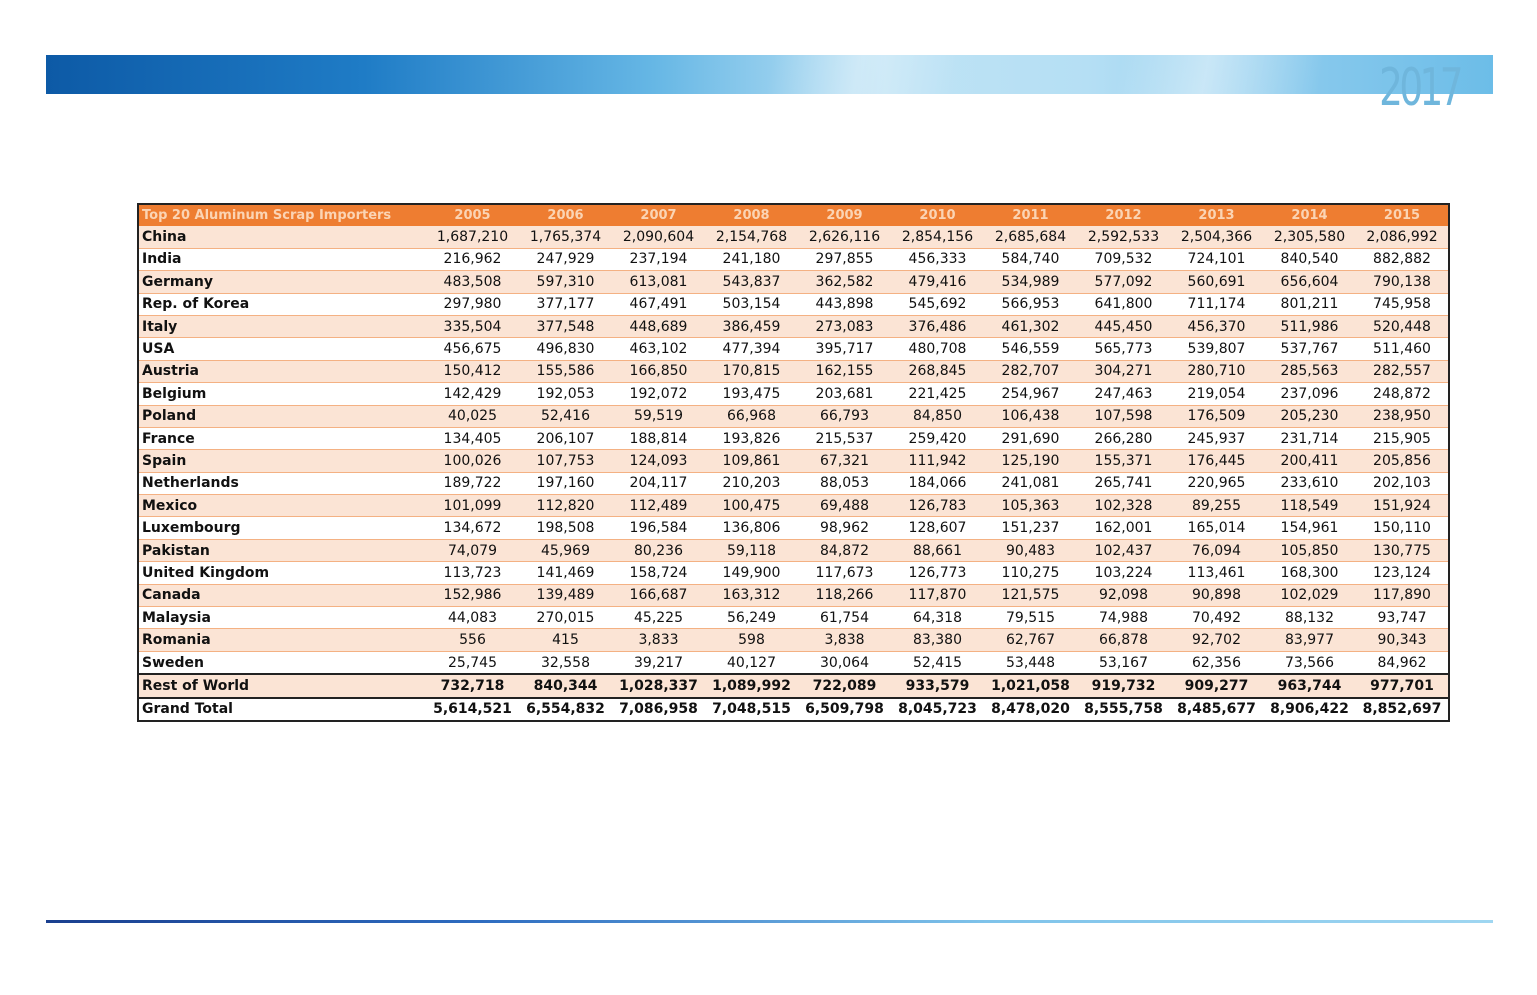  I want to click on table-cell: 556, so click(472, 640).